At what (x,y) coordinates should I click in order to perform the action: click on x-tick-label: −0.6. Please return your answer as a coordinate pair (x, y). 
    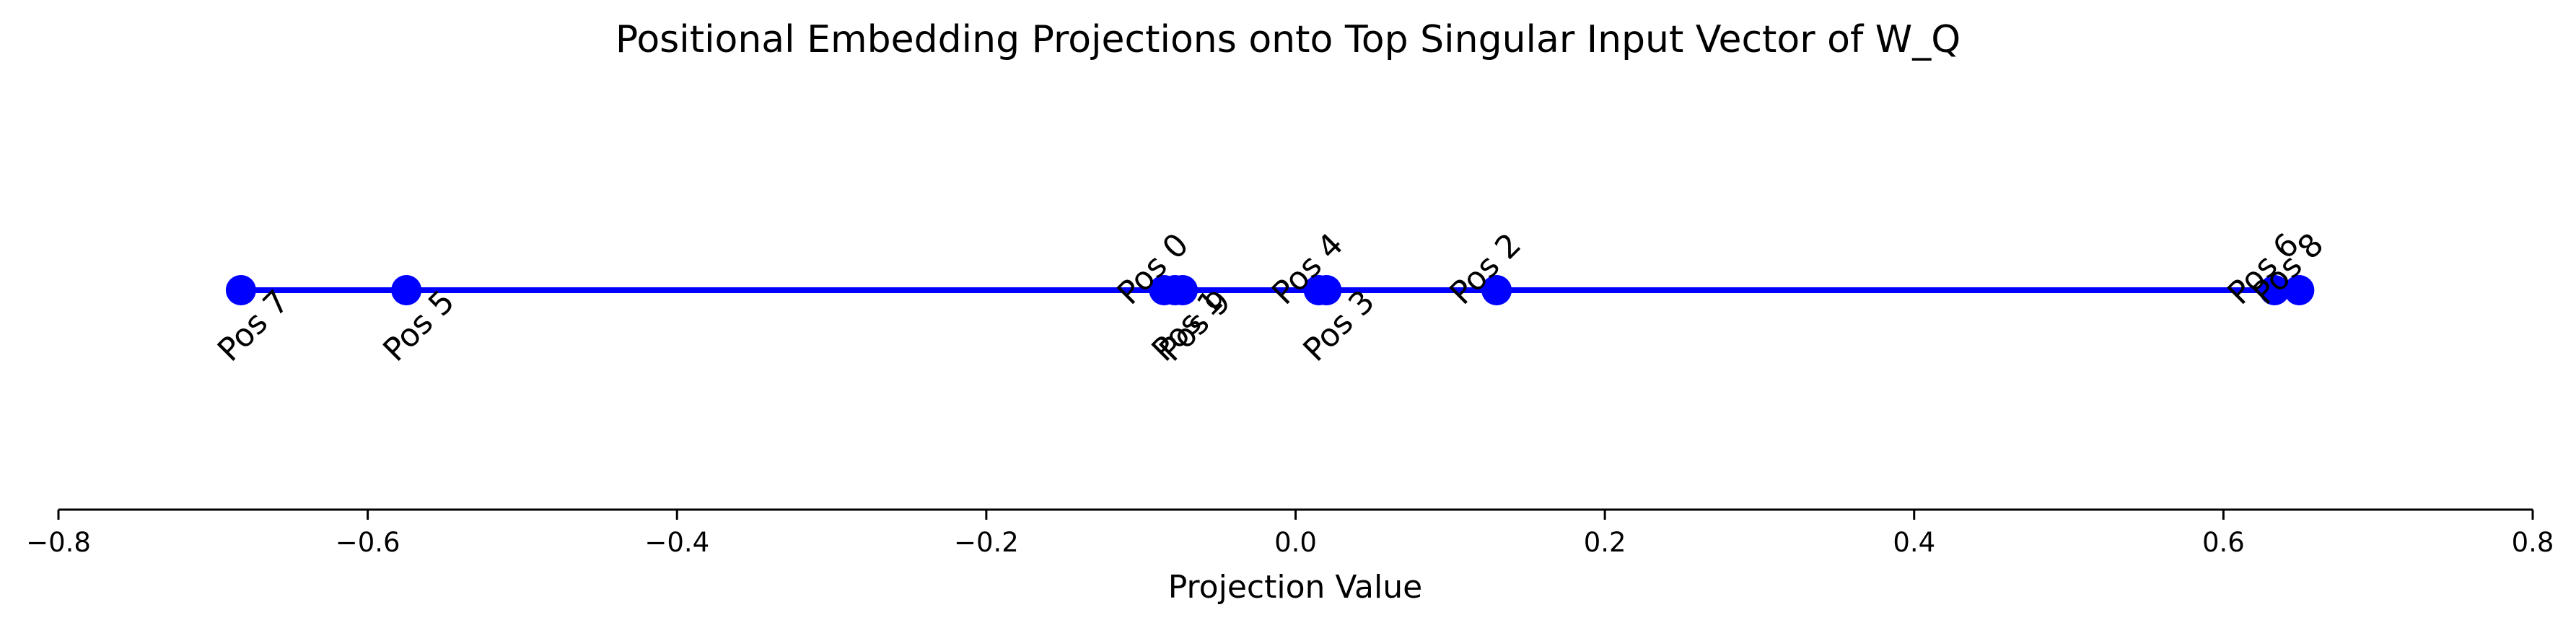
    Looking at the image, I should click on (368, 542).